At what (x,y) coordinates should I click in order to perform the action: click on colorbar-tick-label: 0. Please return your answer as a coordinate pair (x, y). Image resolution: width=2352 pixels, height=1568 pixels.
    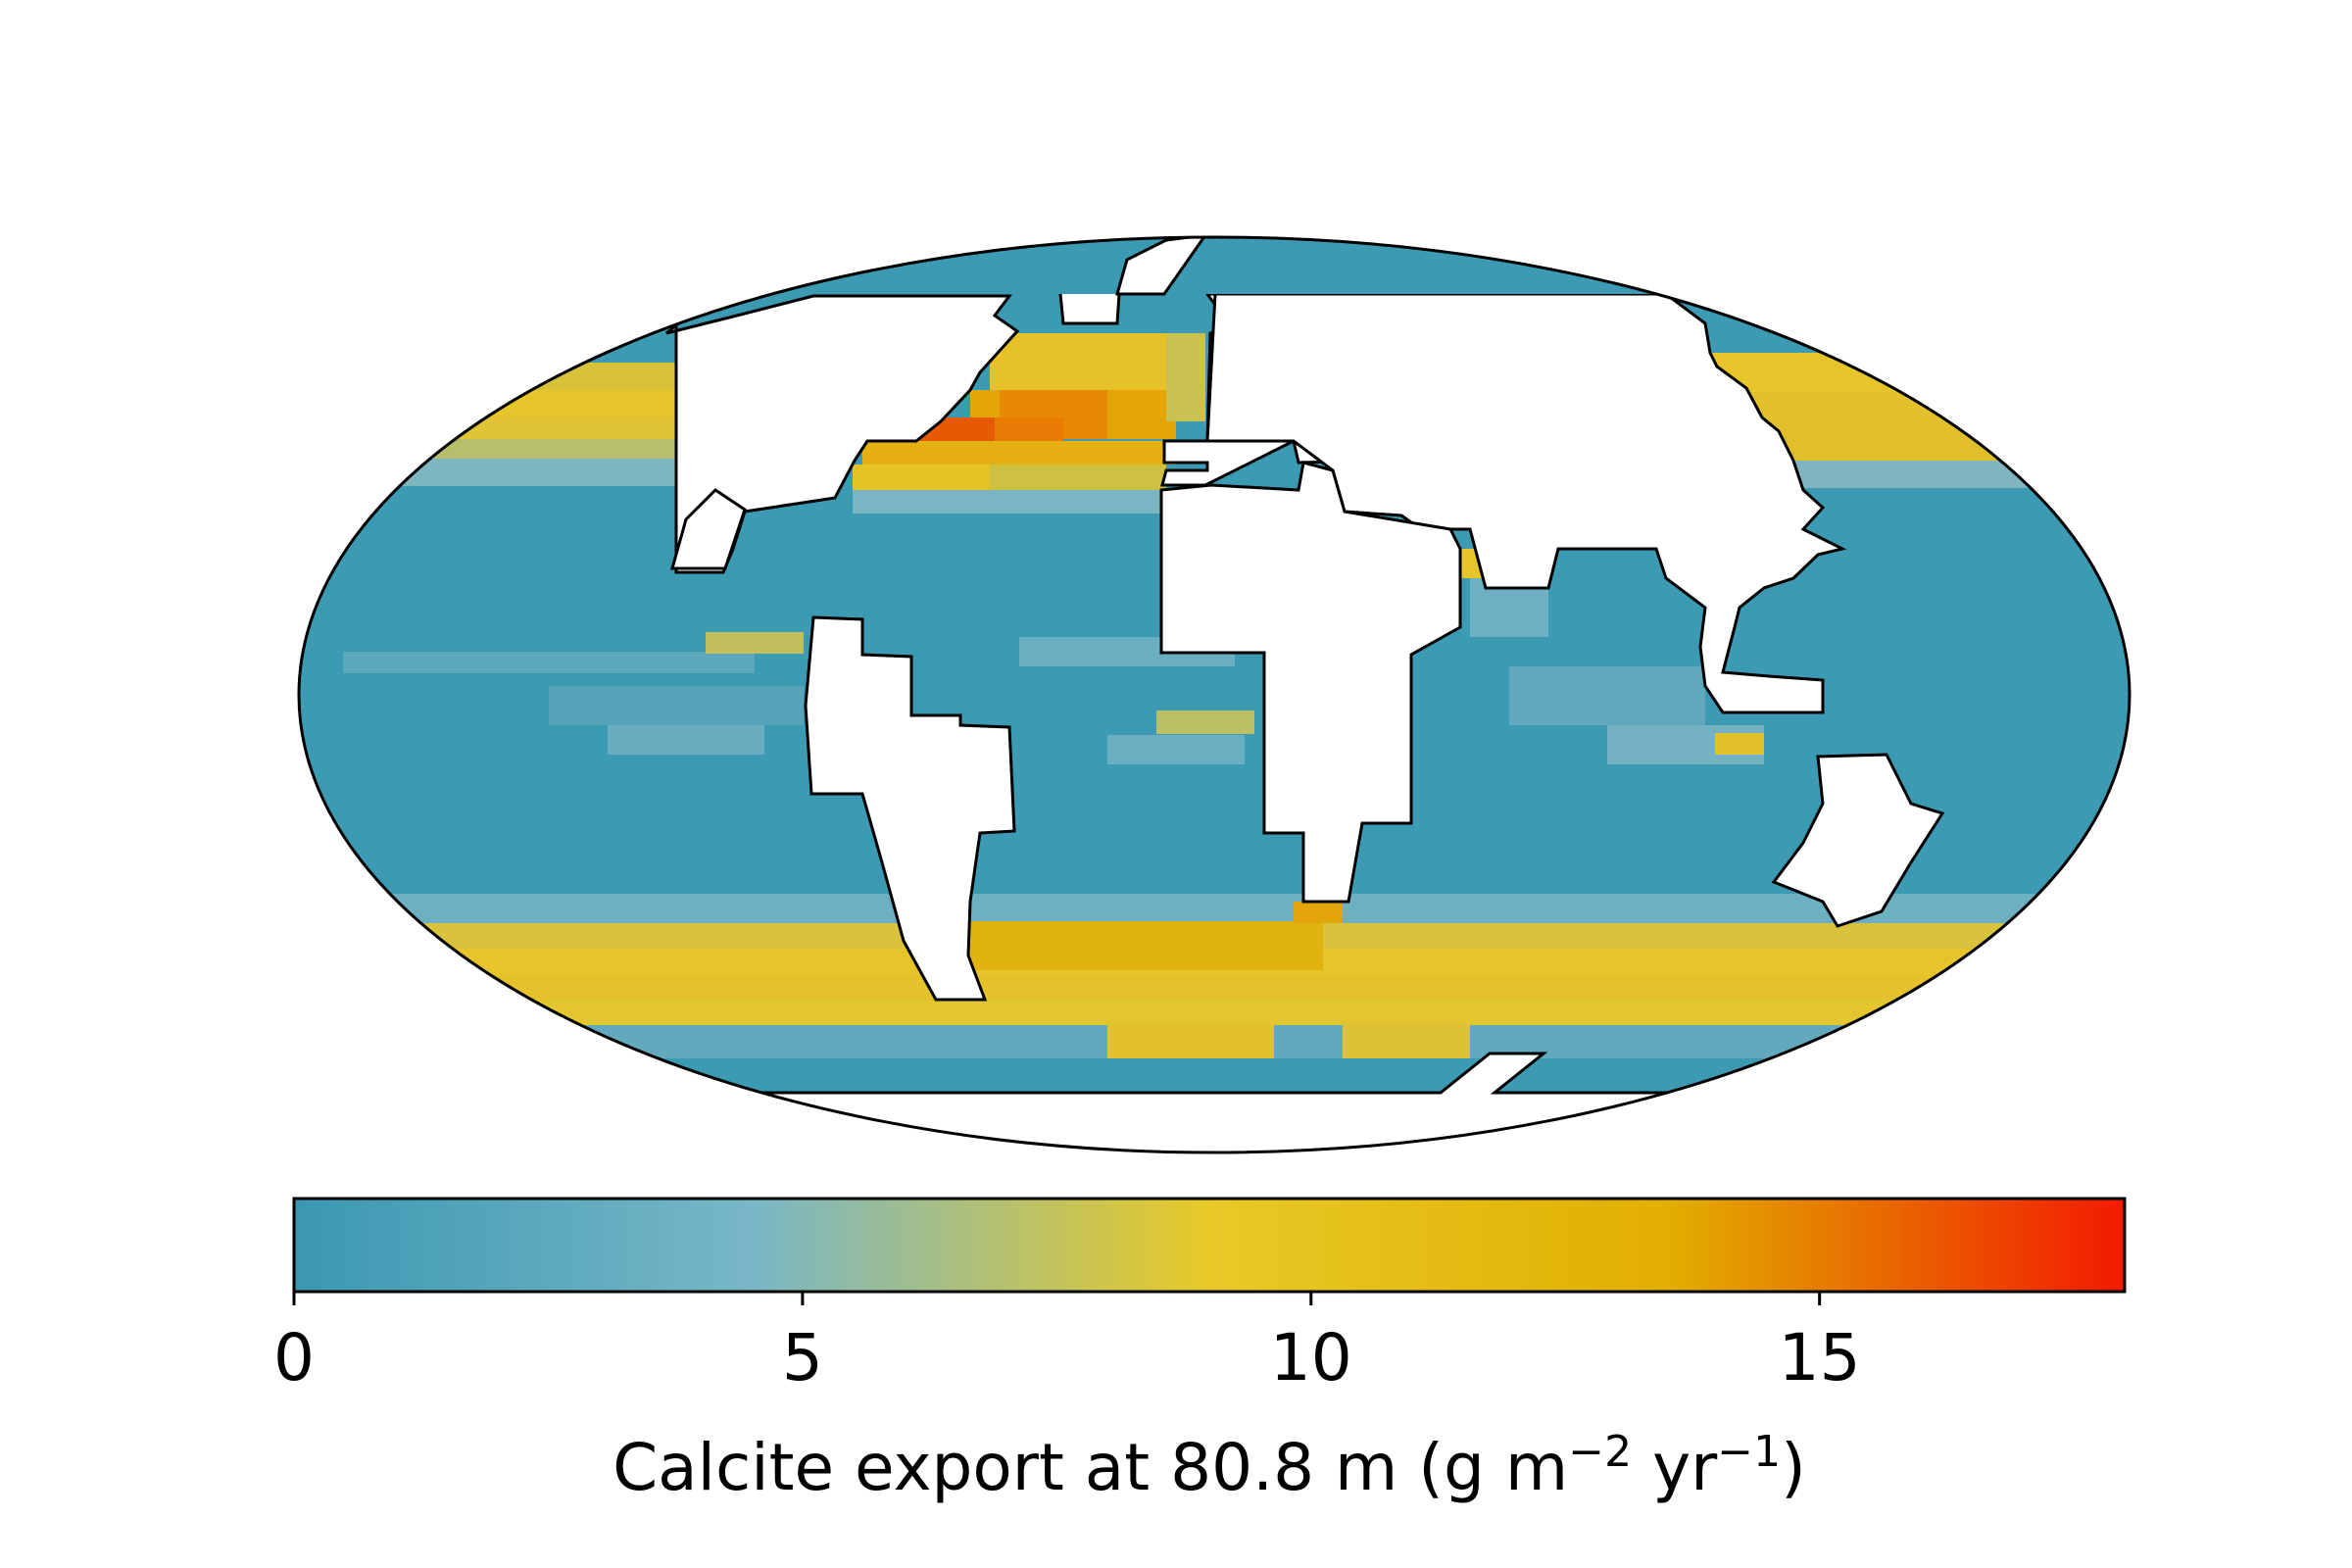
    Looking at the image, I should click on (294, 1358).